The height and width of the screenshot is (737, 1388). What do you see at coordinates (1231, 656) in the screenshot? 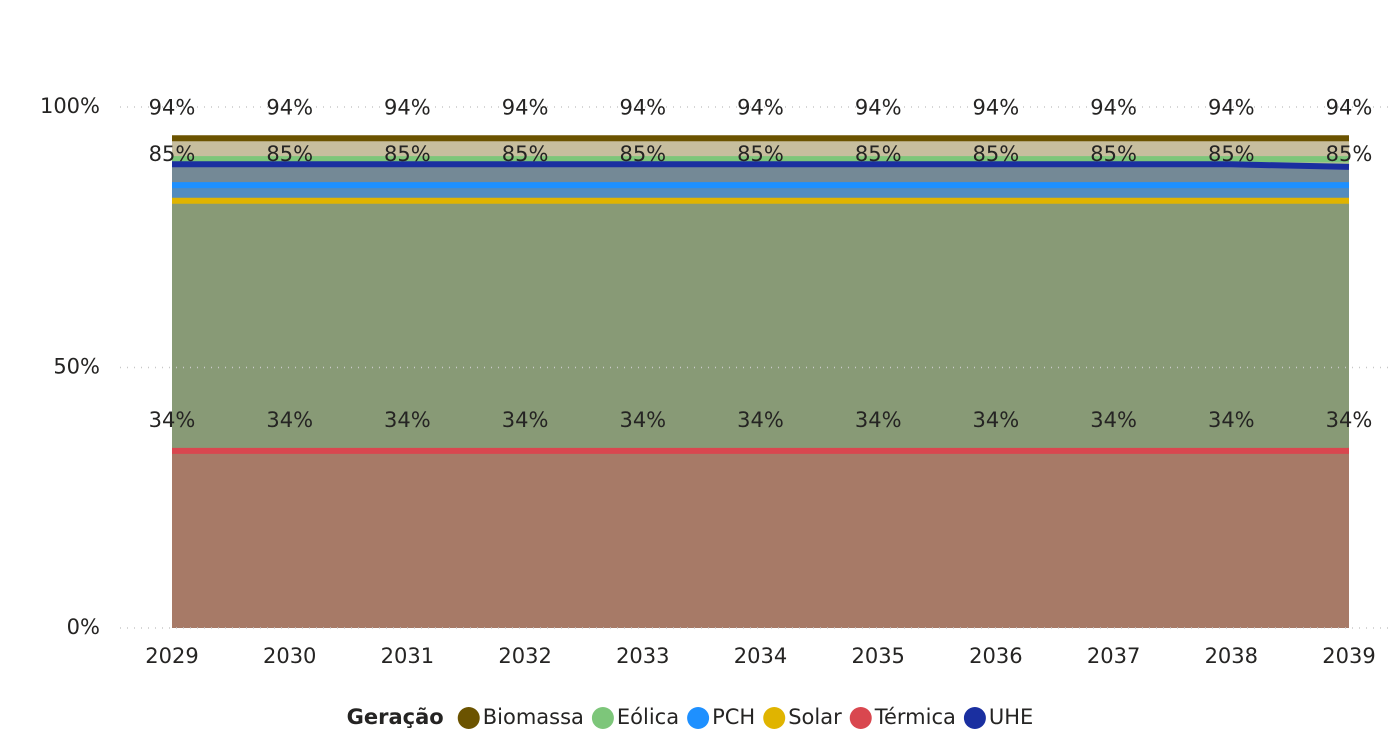
I see `x-tick-label: 2038` at bounding box center [1231, 656].